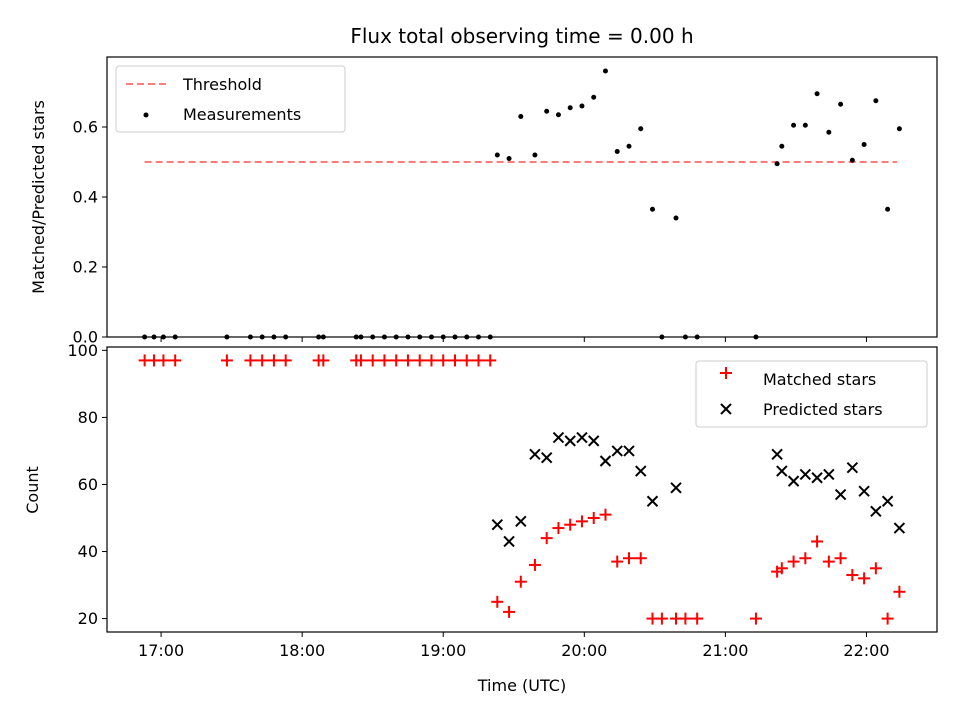 The image size is (960, 720). What do you see at coordinates (819, 379) in the screenshot?
I see `legend-matched-label: Matched stars` at bounding box center [819, 379].